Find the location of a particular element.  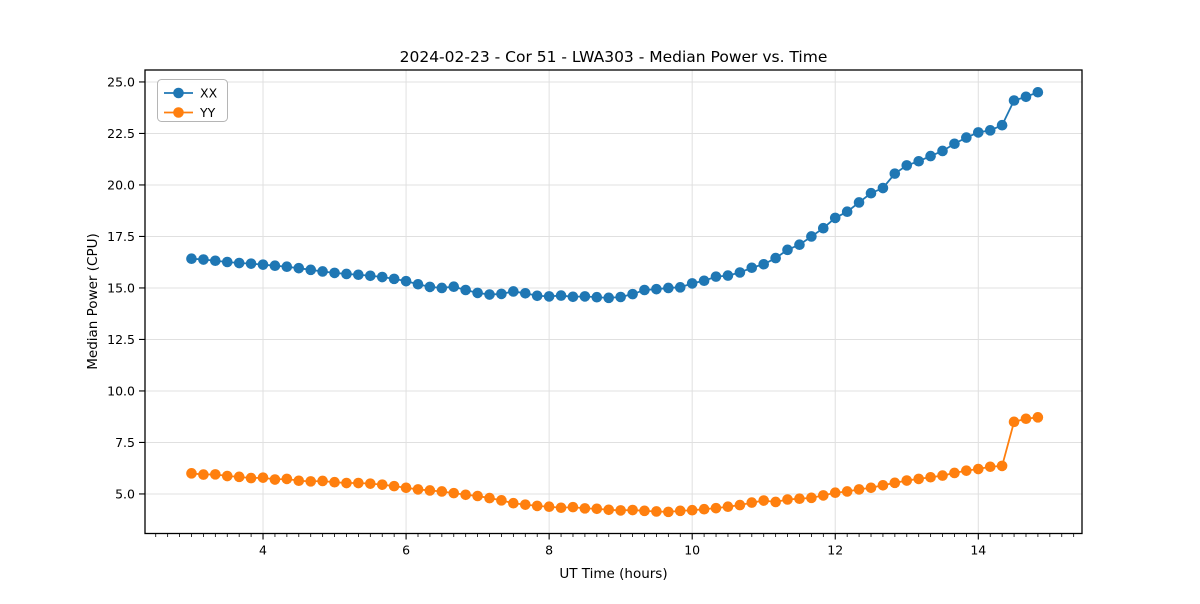

x-tick-label: 6 is located at coordinates (406, 550).